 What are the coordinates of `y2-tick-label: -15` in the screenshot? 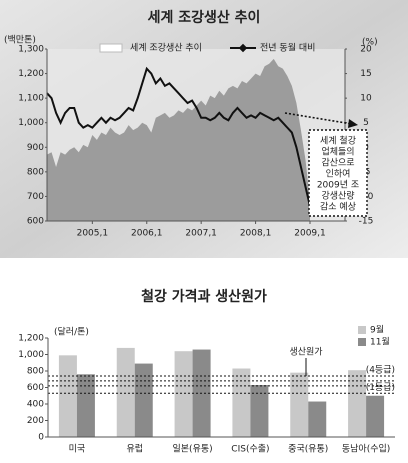 It's located at (366, 222).